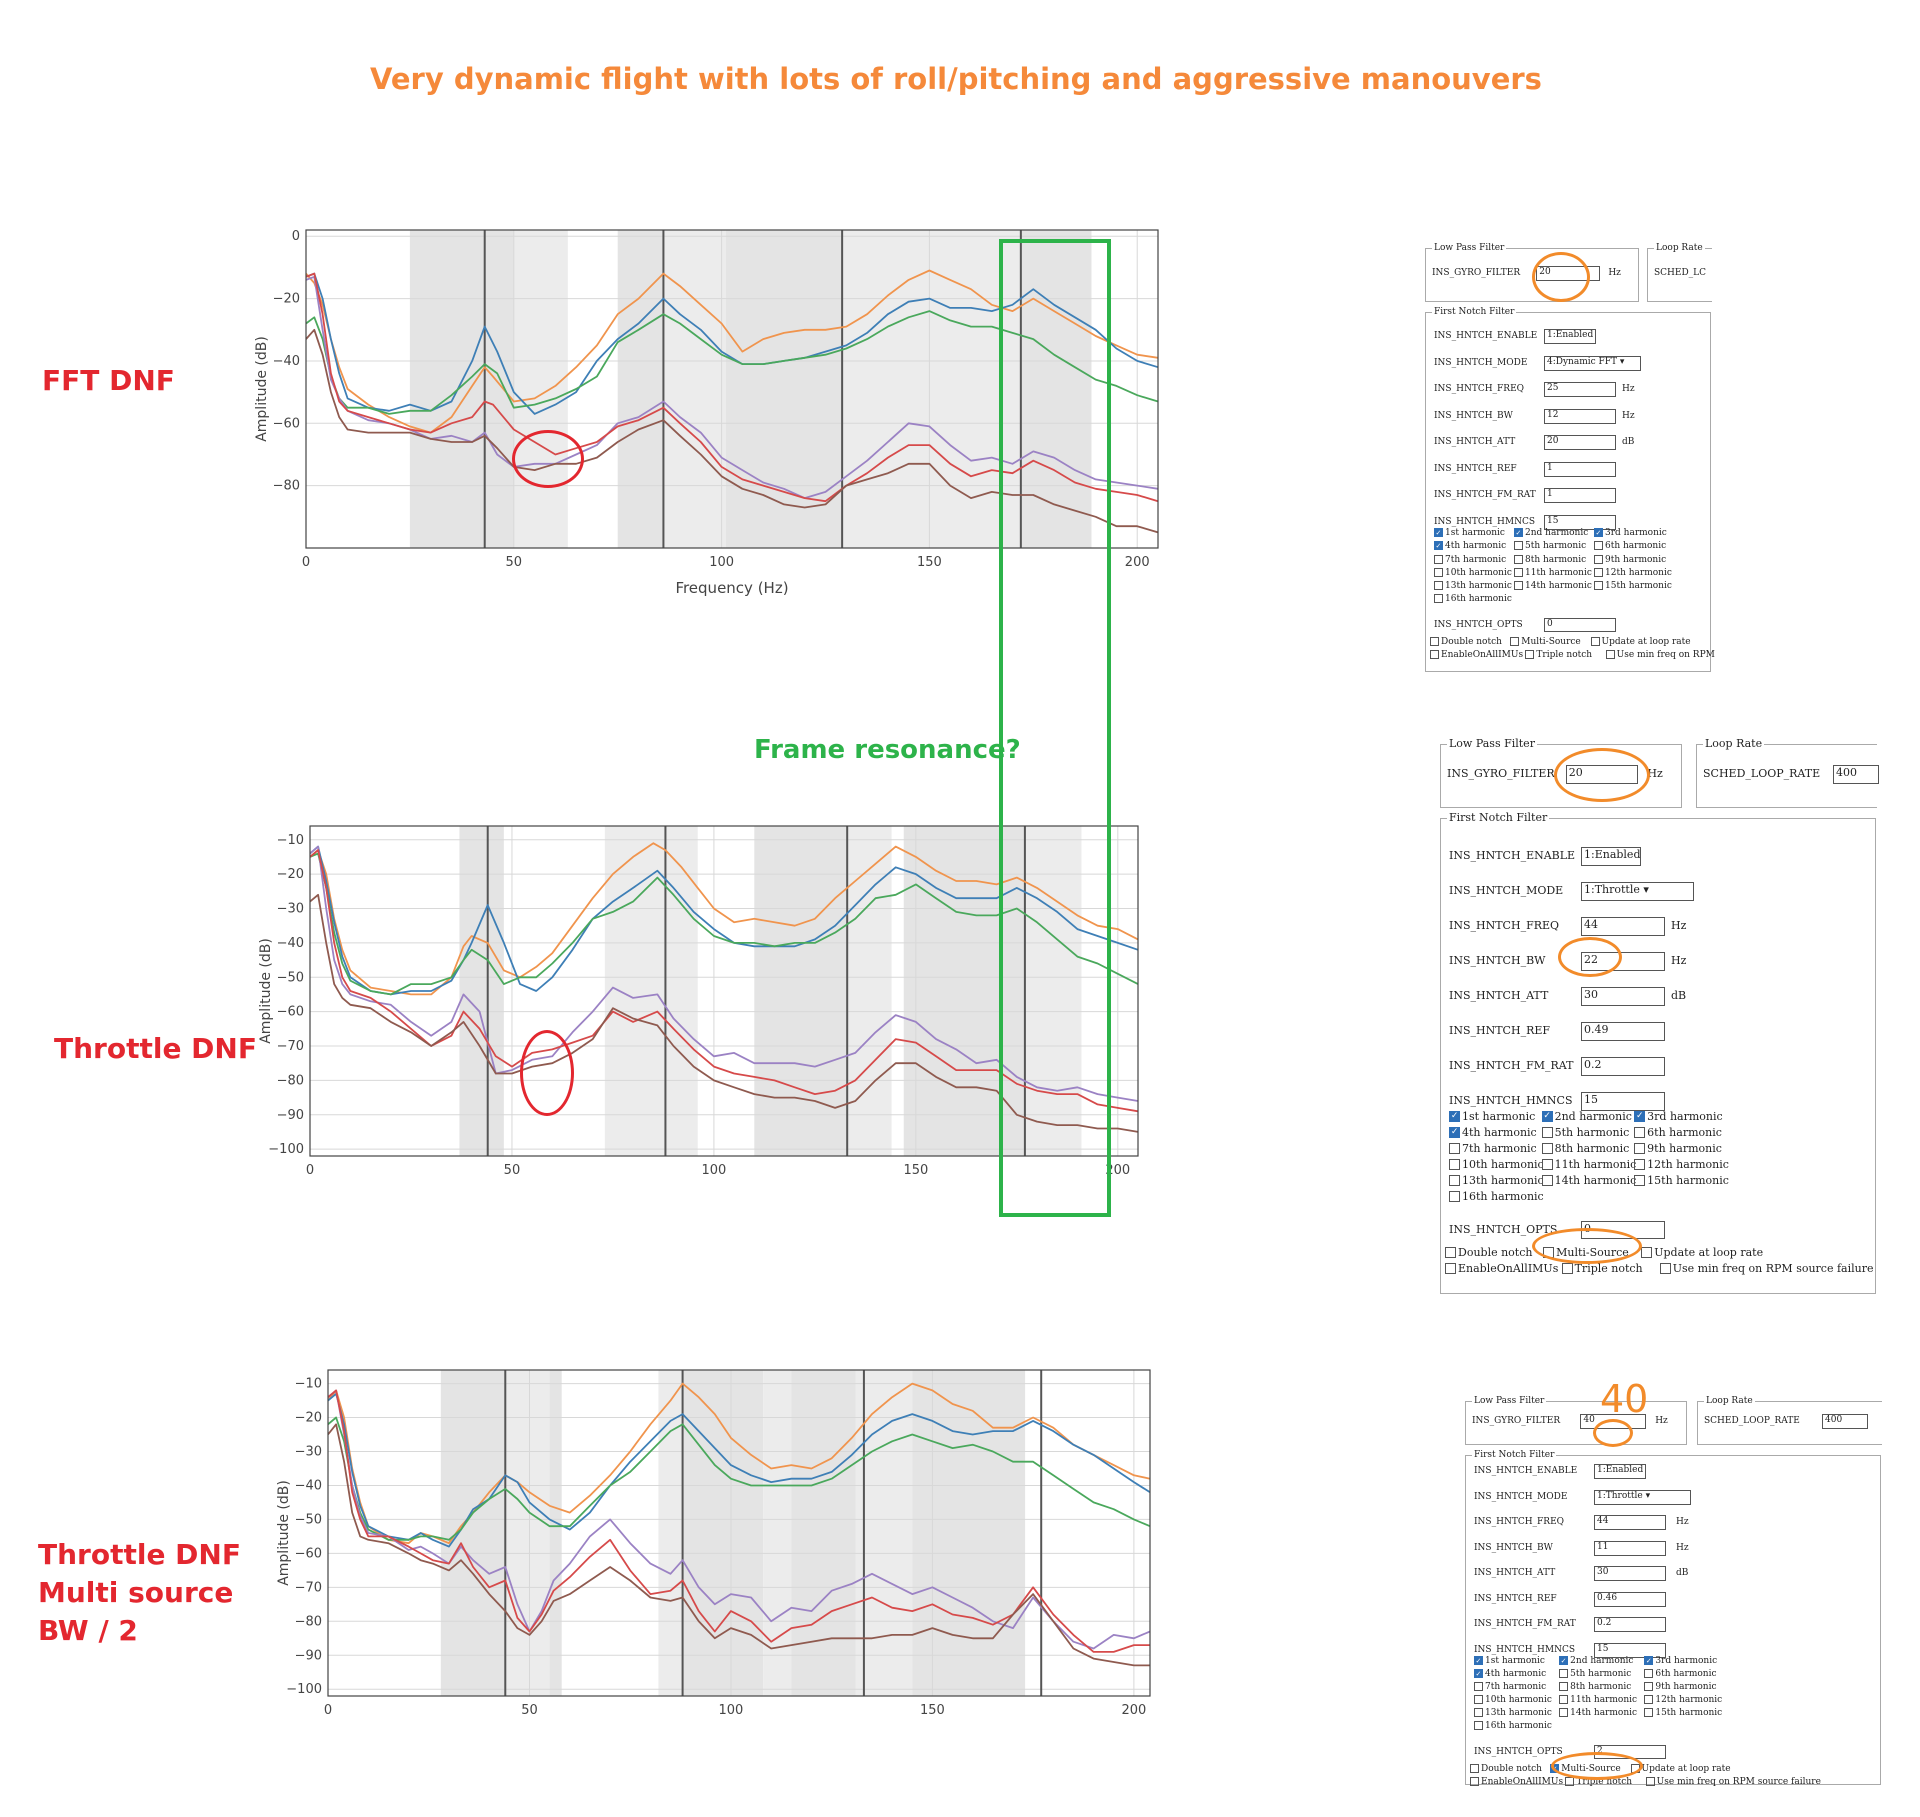 The height and width of the screenshot is (1817, 1920). I want to click on harmonic-checkbox: 14th harmonic, so click(1553, 585).